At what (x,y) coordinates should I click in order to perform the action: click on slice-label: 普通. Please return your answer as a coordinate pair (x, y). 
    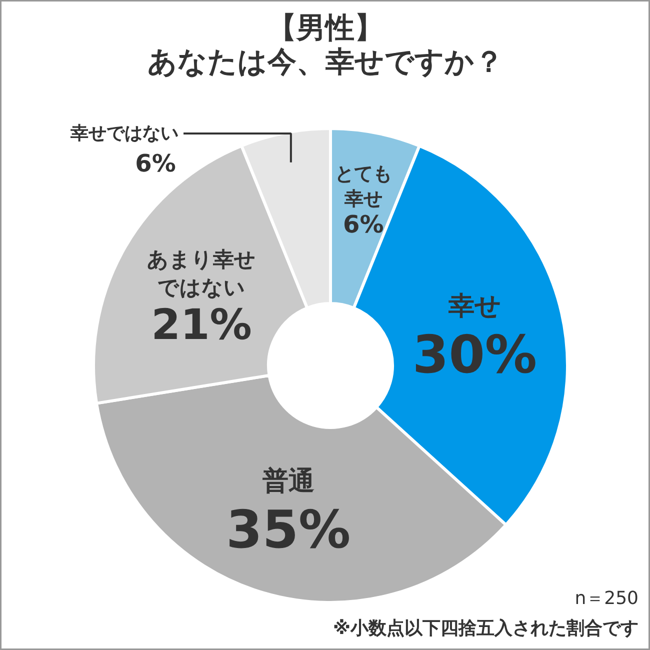
    Looking at the image, I should click on (287, 480).